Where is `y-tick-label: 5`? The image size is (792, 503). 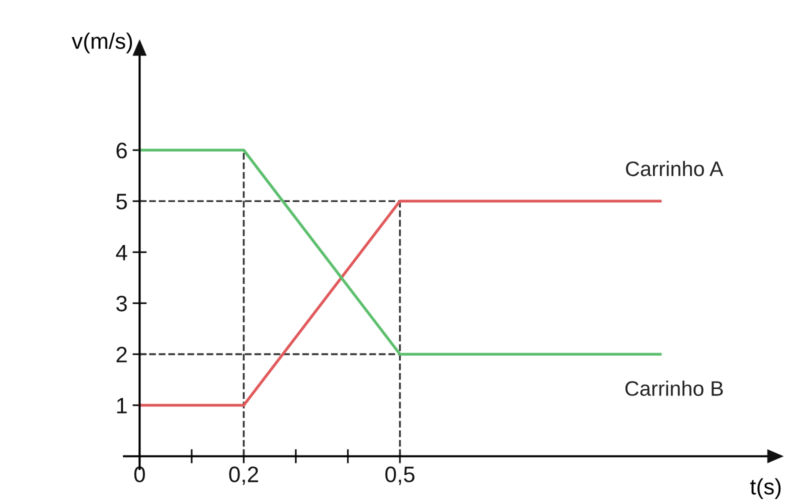
y-tick-label: 5 is located at coordinates (121, 202).